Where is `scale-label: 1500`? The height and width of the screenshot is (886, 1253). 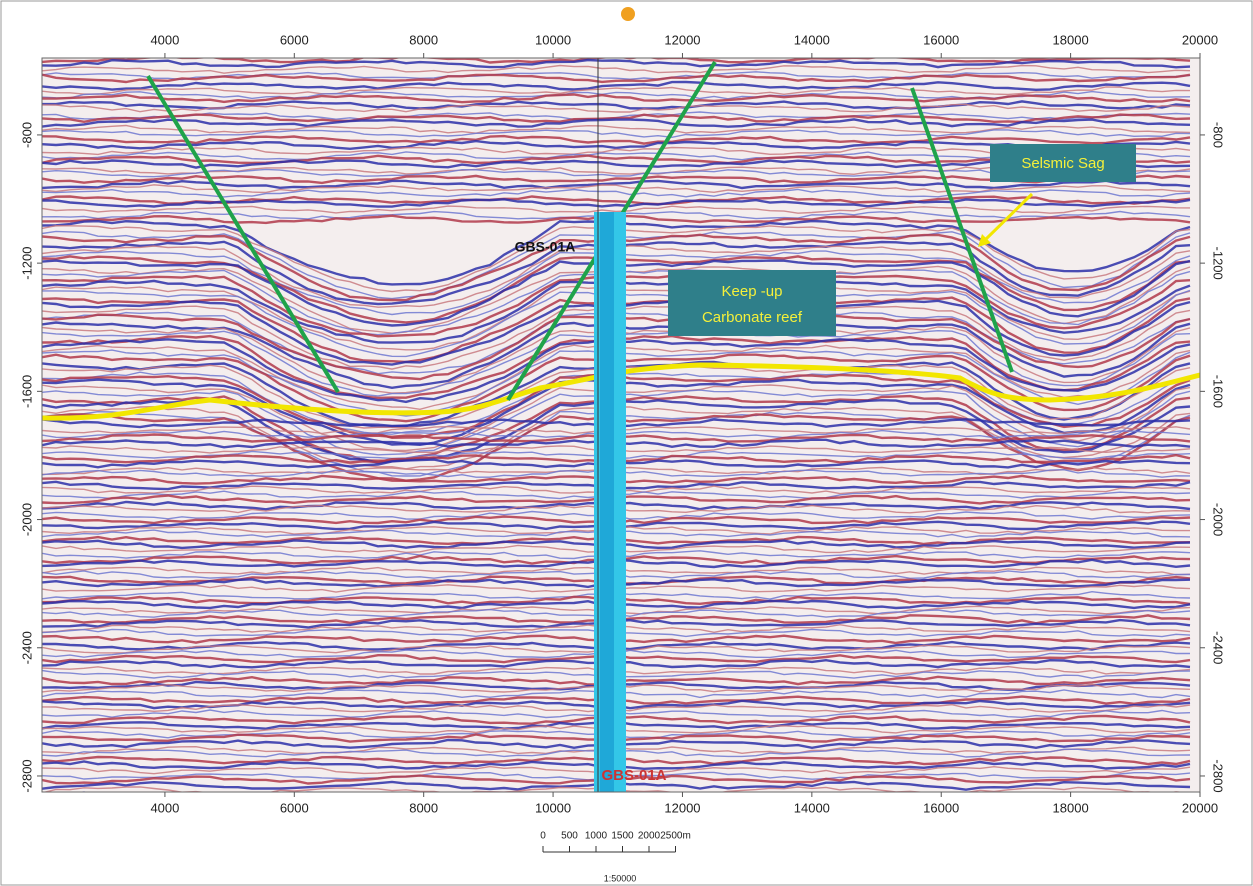 scale-label: 1500 is located at coordinates (622, 836).